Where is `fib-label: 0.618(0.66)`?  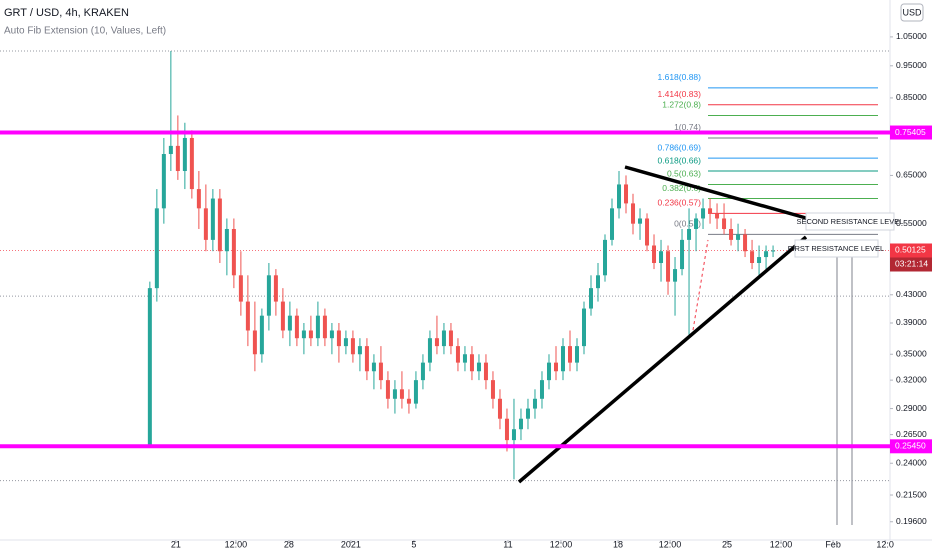 fib-label: 0.618(0.66) is located at coordinates (680, 160).